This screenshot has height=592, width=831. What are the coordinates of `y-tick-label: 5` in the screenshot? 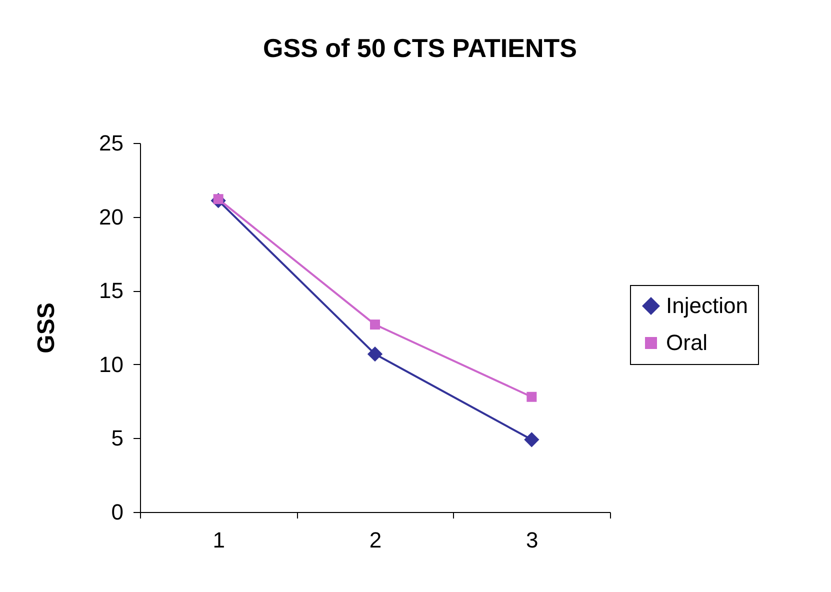 It's located at (117, 438).